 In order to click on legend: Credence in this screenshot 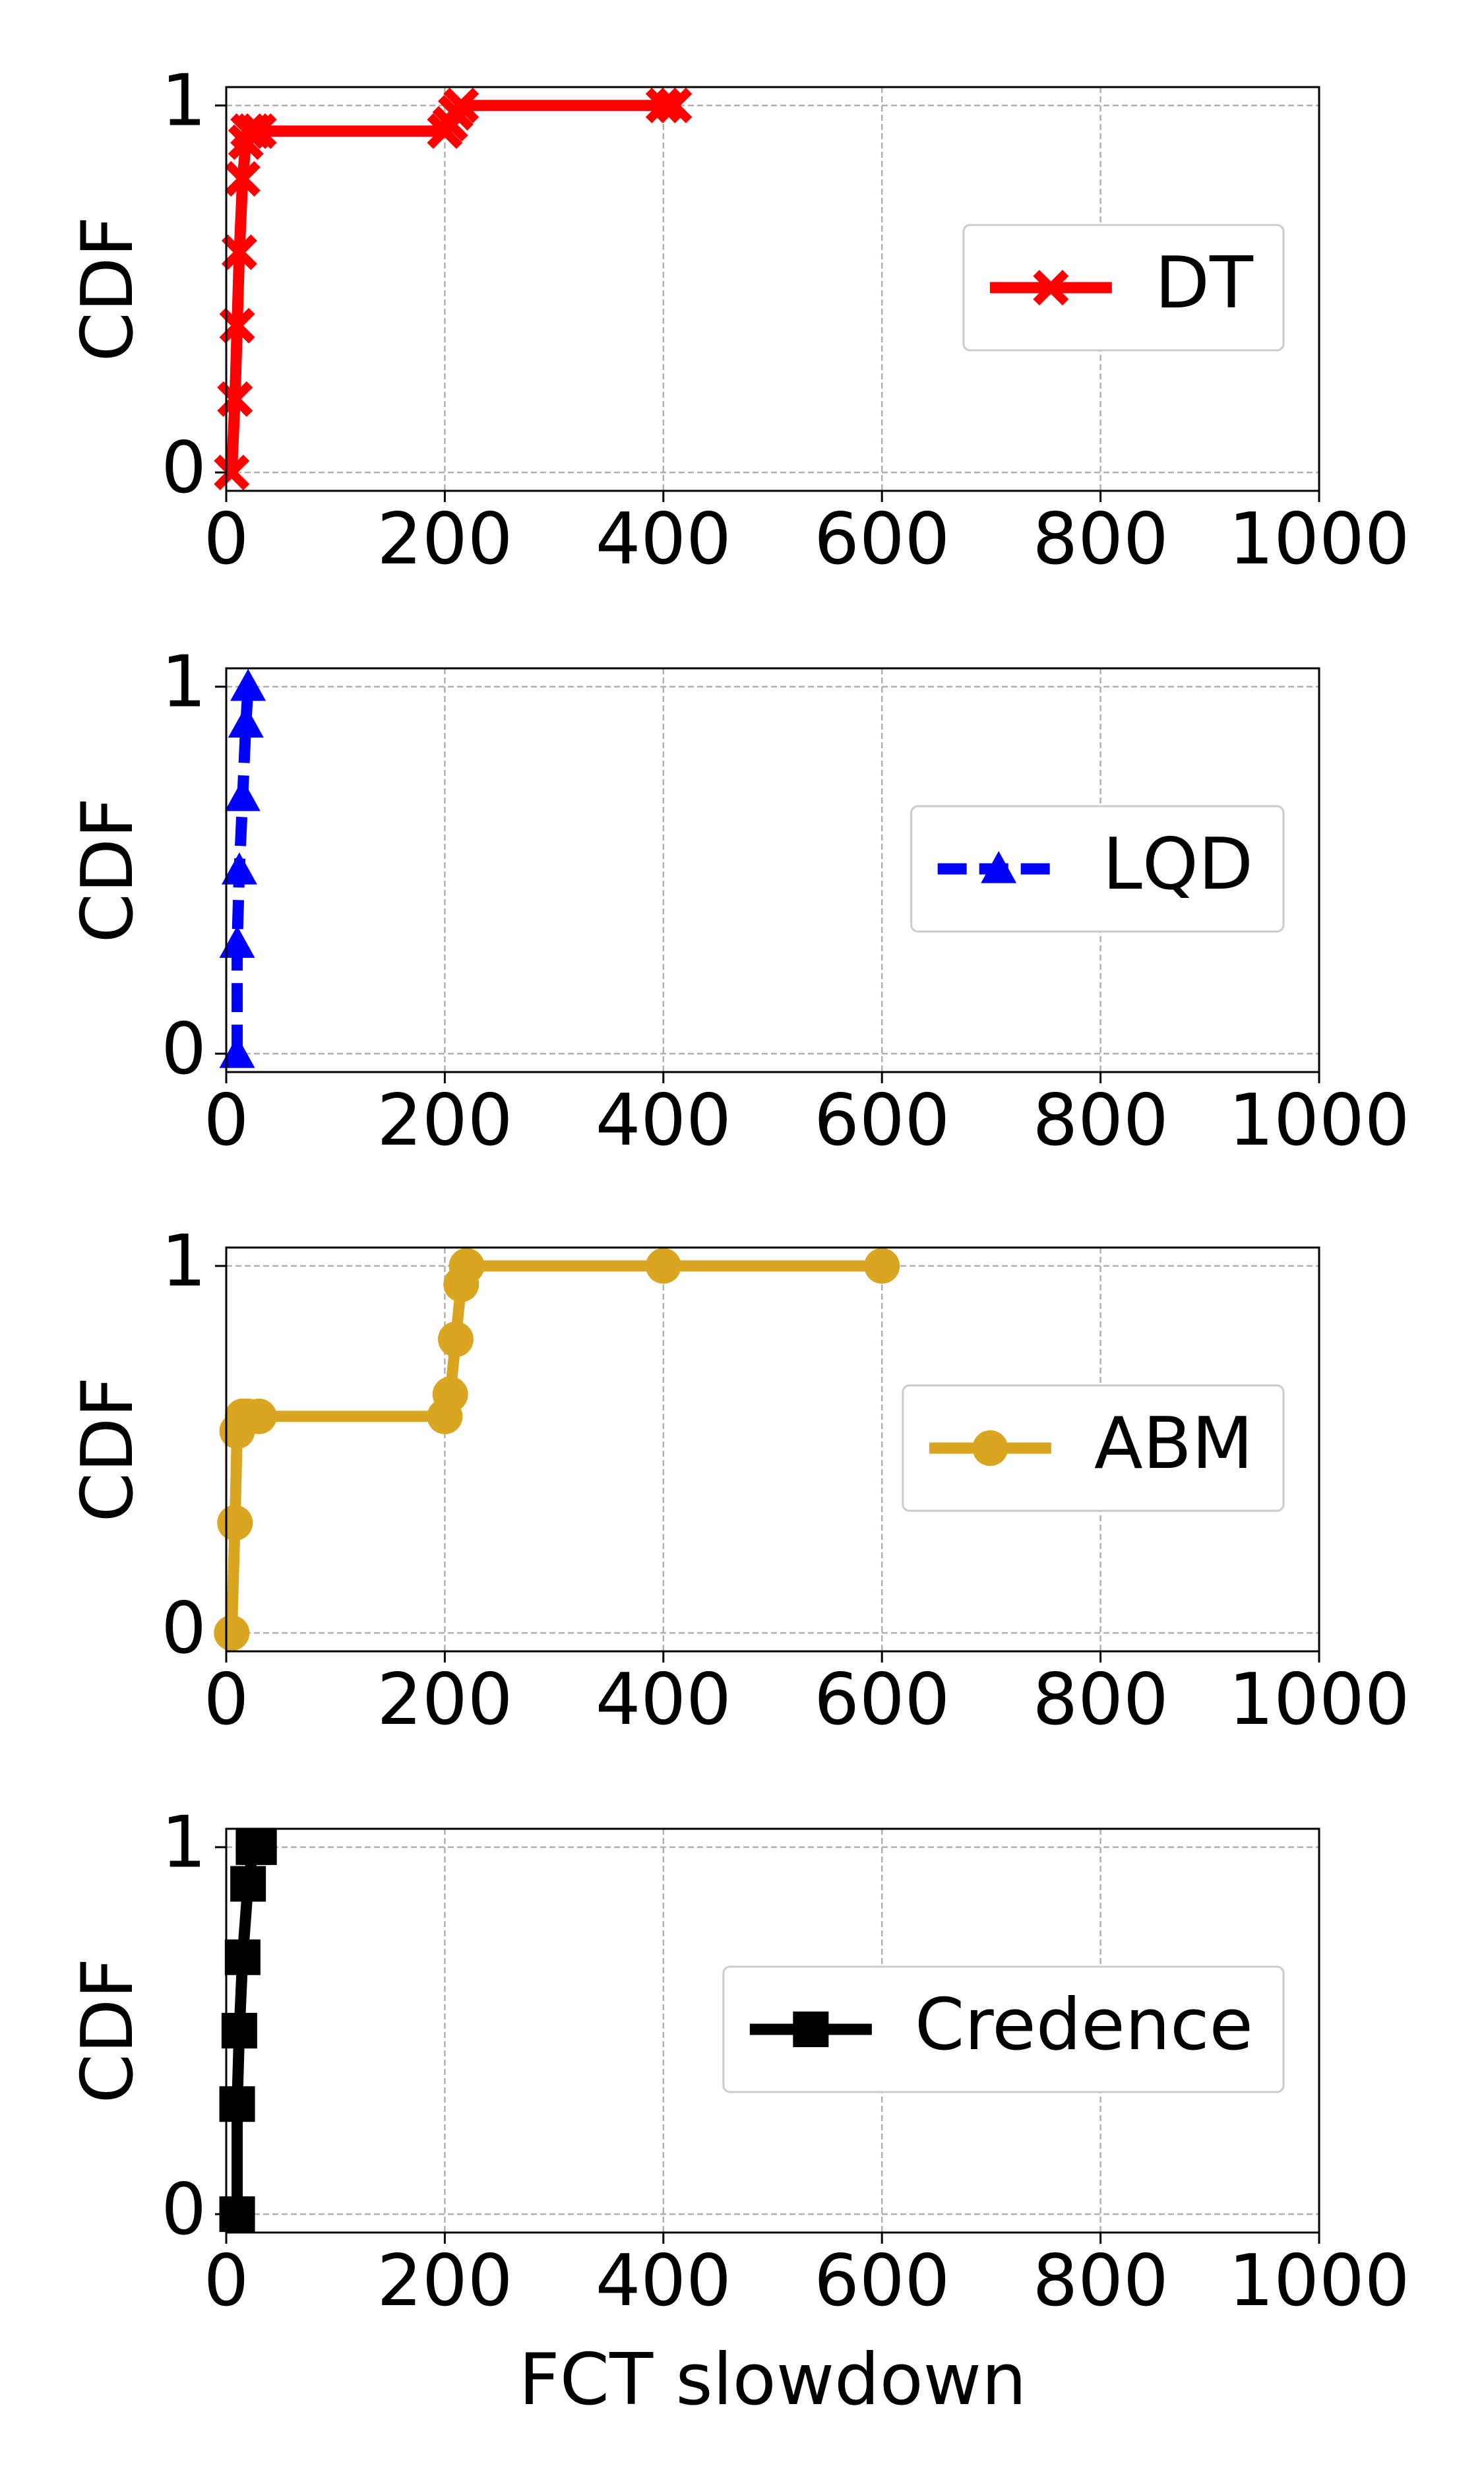, I will do `click(1003, 2029)`.